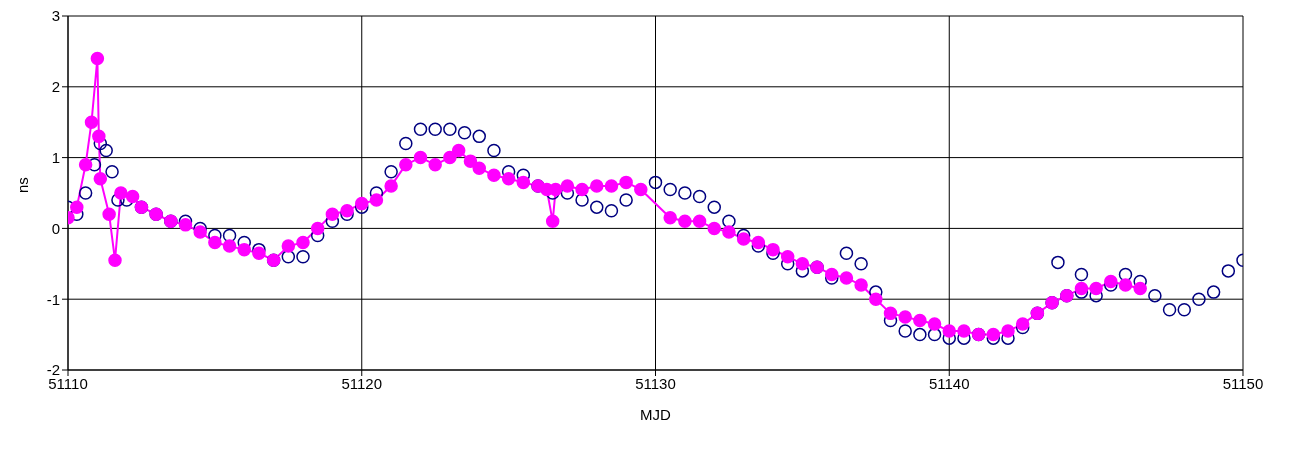 This screenshot has width=1295, height=450. What do you see at coordinates (656, 414) in the screenshot?
I see `x-axis-title: MJD` at bounding box center [656, 414].